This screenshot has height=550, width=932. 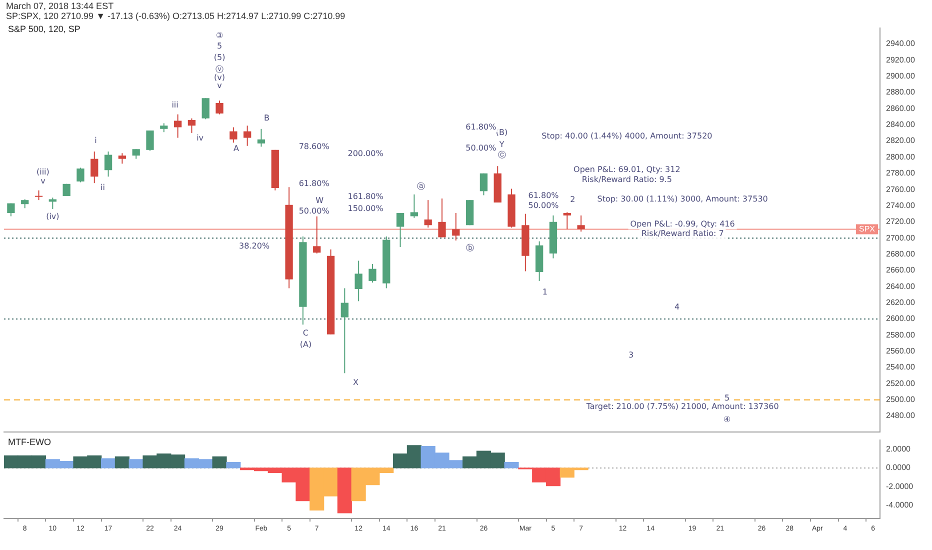 I want to click on y-tick-label: 2580.00, so click(x=901, y=335).